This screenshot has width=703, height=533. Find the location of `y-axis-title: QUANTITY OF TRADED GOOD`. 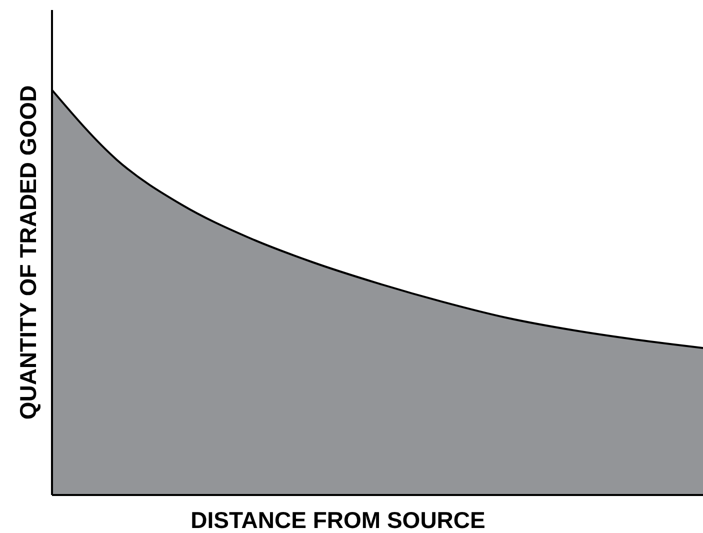

y-axis-title: QUANTITY OF TRADED GOOD is located at coordinates (28, 252).